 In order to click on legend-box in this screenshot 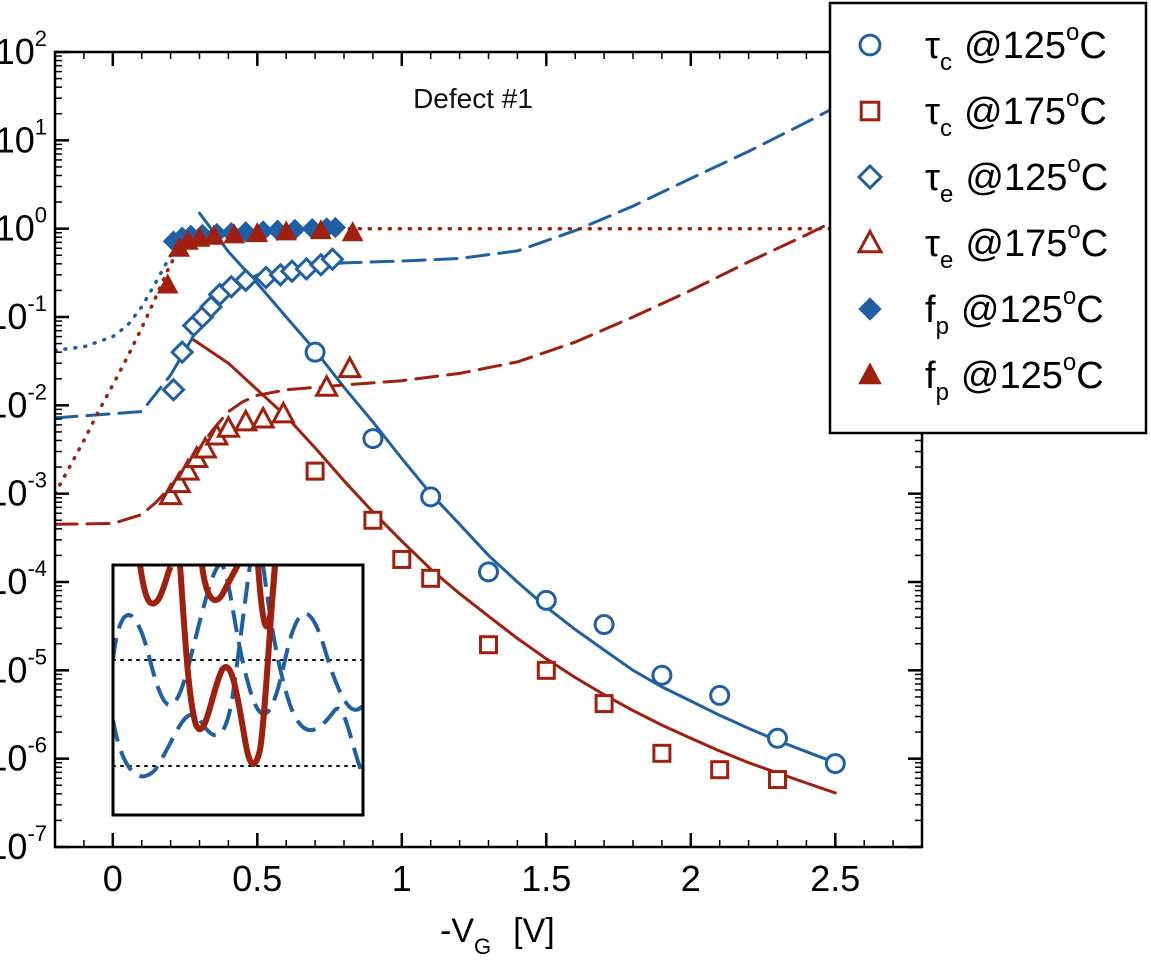, I will do `click(988, 218)`.